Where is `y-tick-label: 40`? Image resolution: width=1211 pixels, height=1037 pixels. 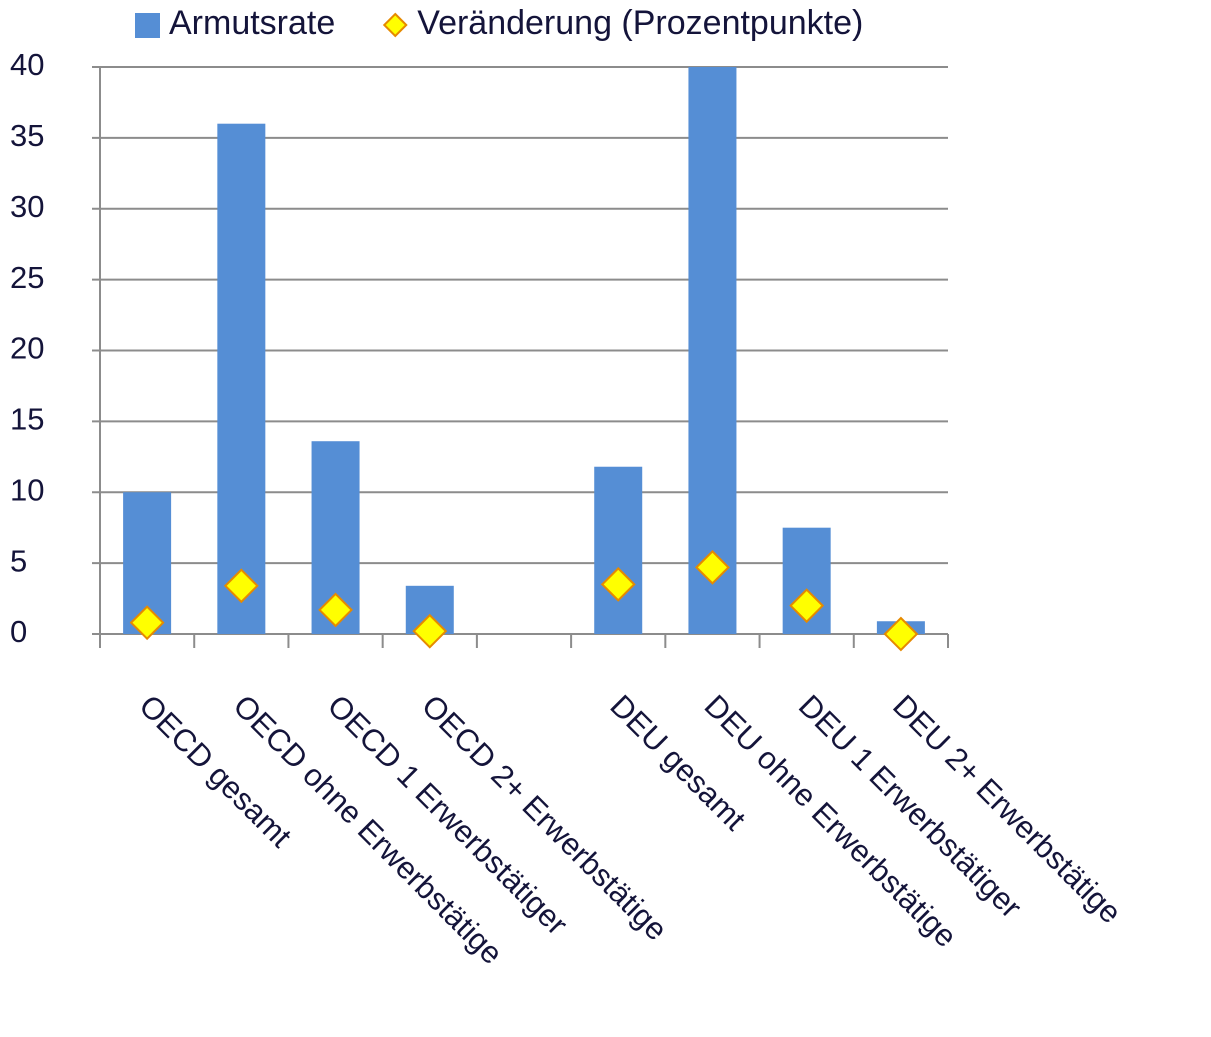 y-tick-label: 40 is located at coordinates (27, 64).